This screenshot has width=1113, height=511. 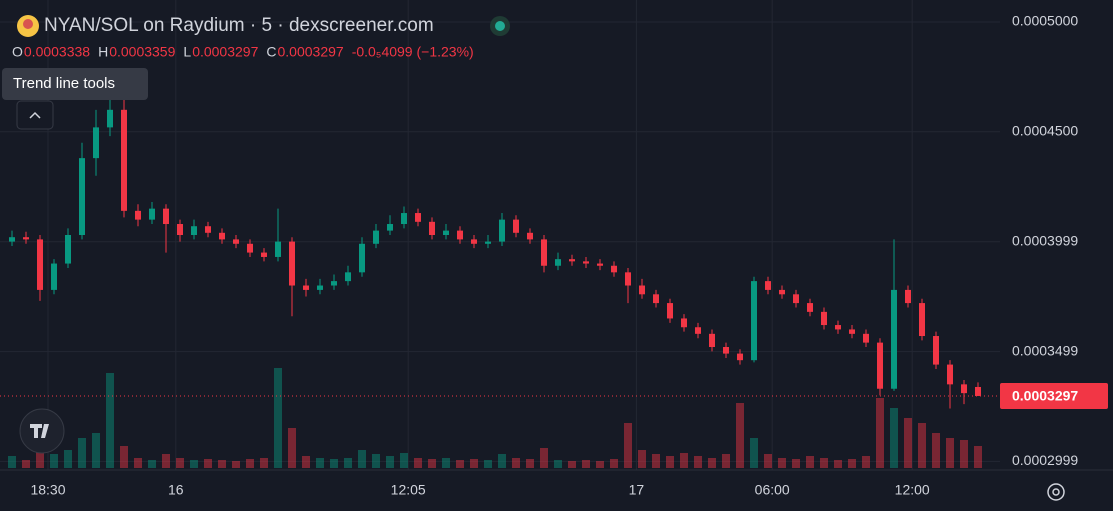 What do you see at coordinates (1045, 21) in the screenshot?
I see `y-tick-label: 0.0005000` at bounding box center [1045, 21].